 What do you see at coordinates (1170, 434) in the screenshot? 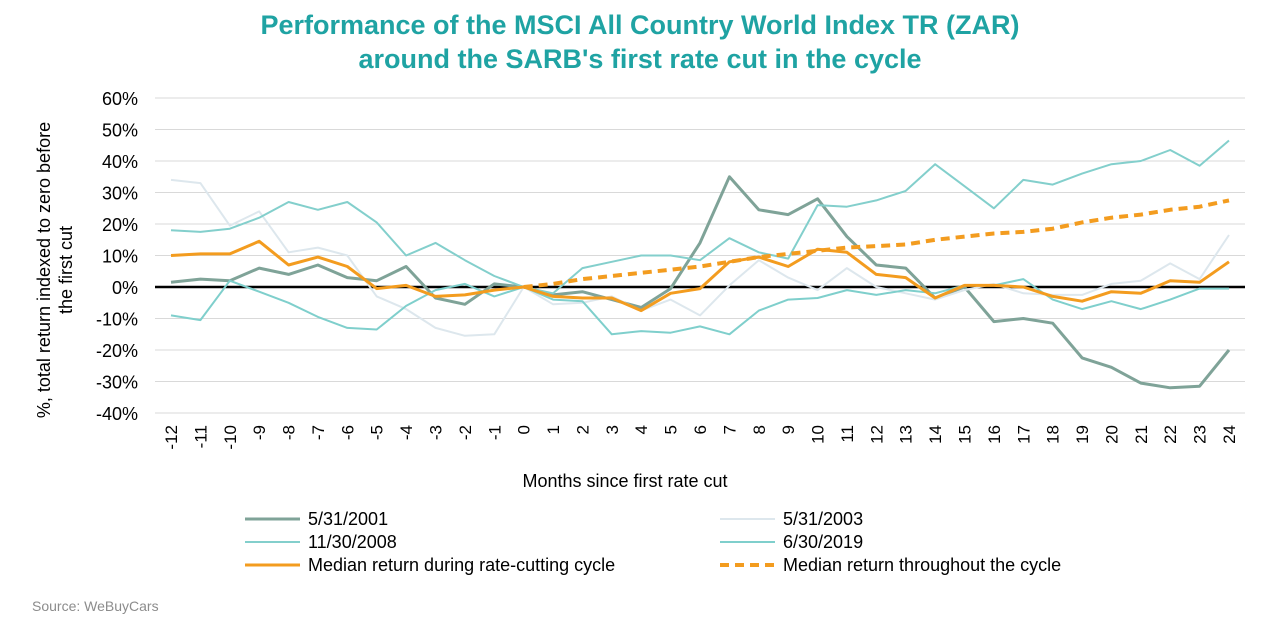
I see `x-tick-label: 22` at bounding box center [1170, 434].